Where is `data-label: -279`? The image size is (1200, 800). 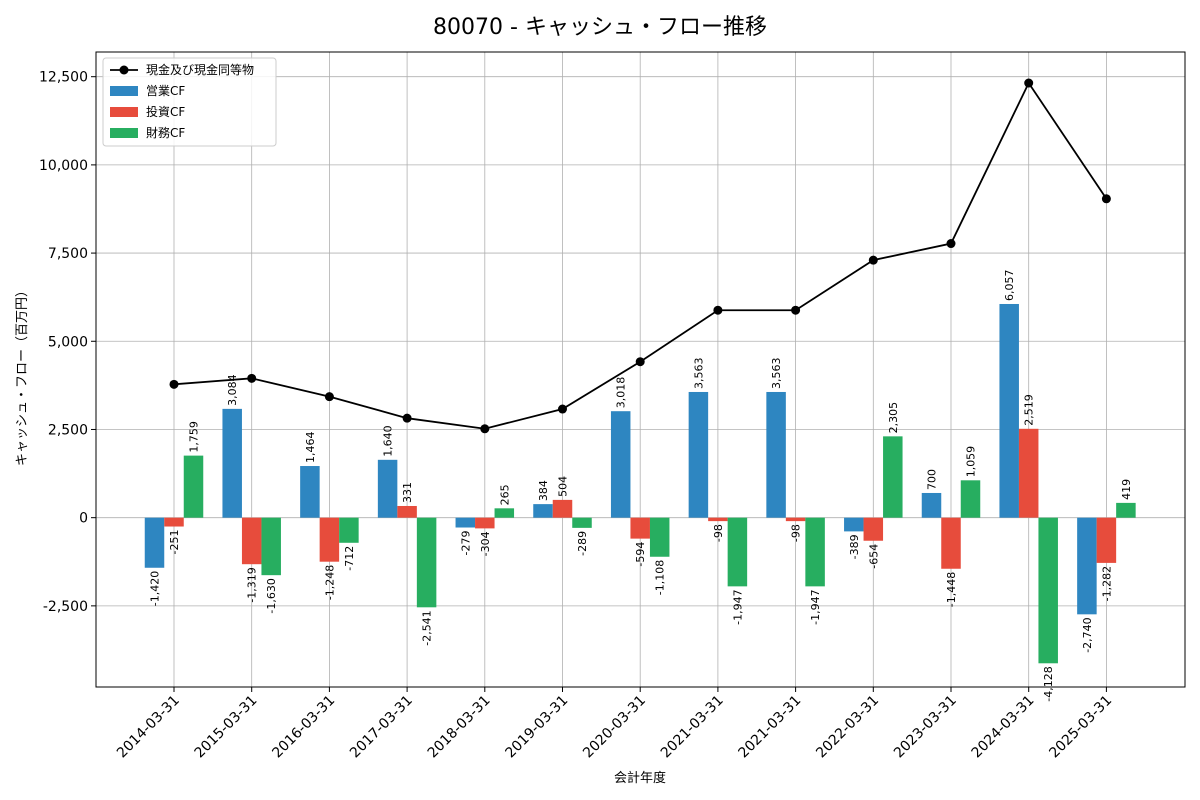
data-label: -279 is located at coordinates (465, 543).